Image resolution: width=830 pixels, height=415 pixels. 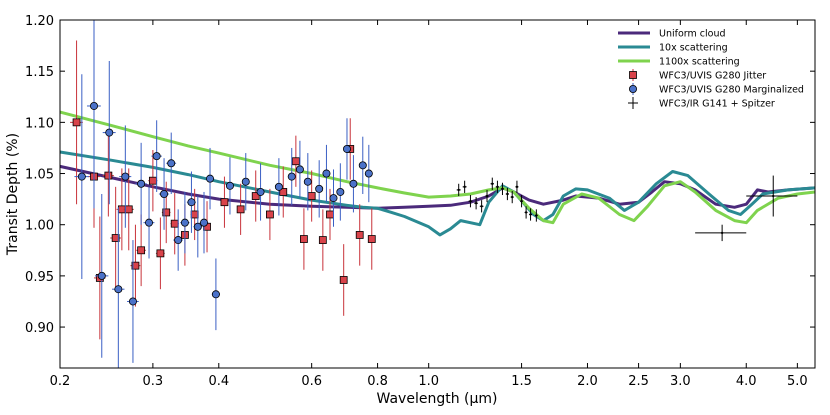 What do you see at coordinates (699, 62) in the screenshot?
I see `legend-label-1100x-scattering: 1100x scattering` at bounding box center [699, 62].